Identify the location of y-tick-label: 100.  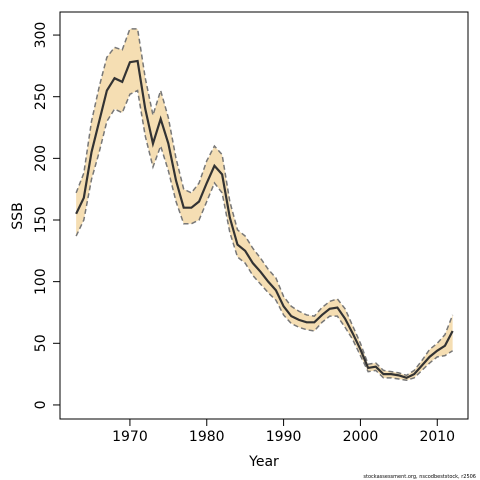
(41, 281).